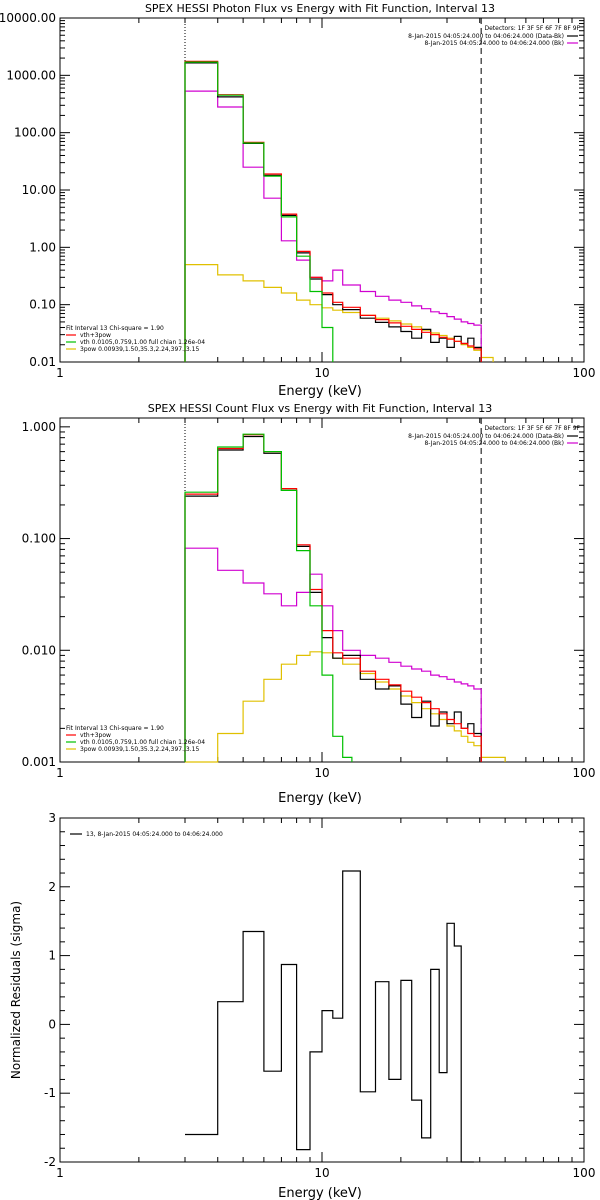 This screenshot has width=600, height=1200. I want to click on series-3pow-line, so click(345, 707).